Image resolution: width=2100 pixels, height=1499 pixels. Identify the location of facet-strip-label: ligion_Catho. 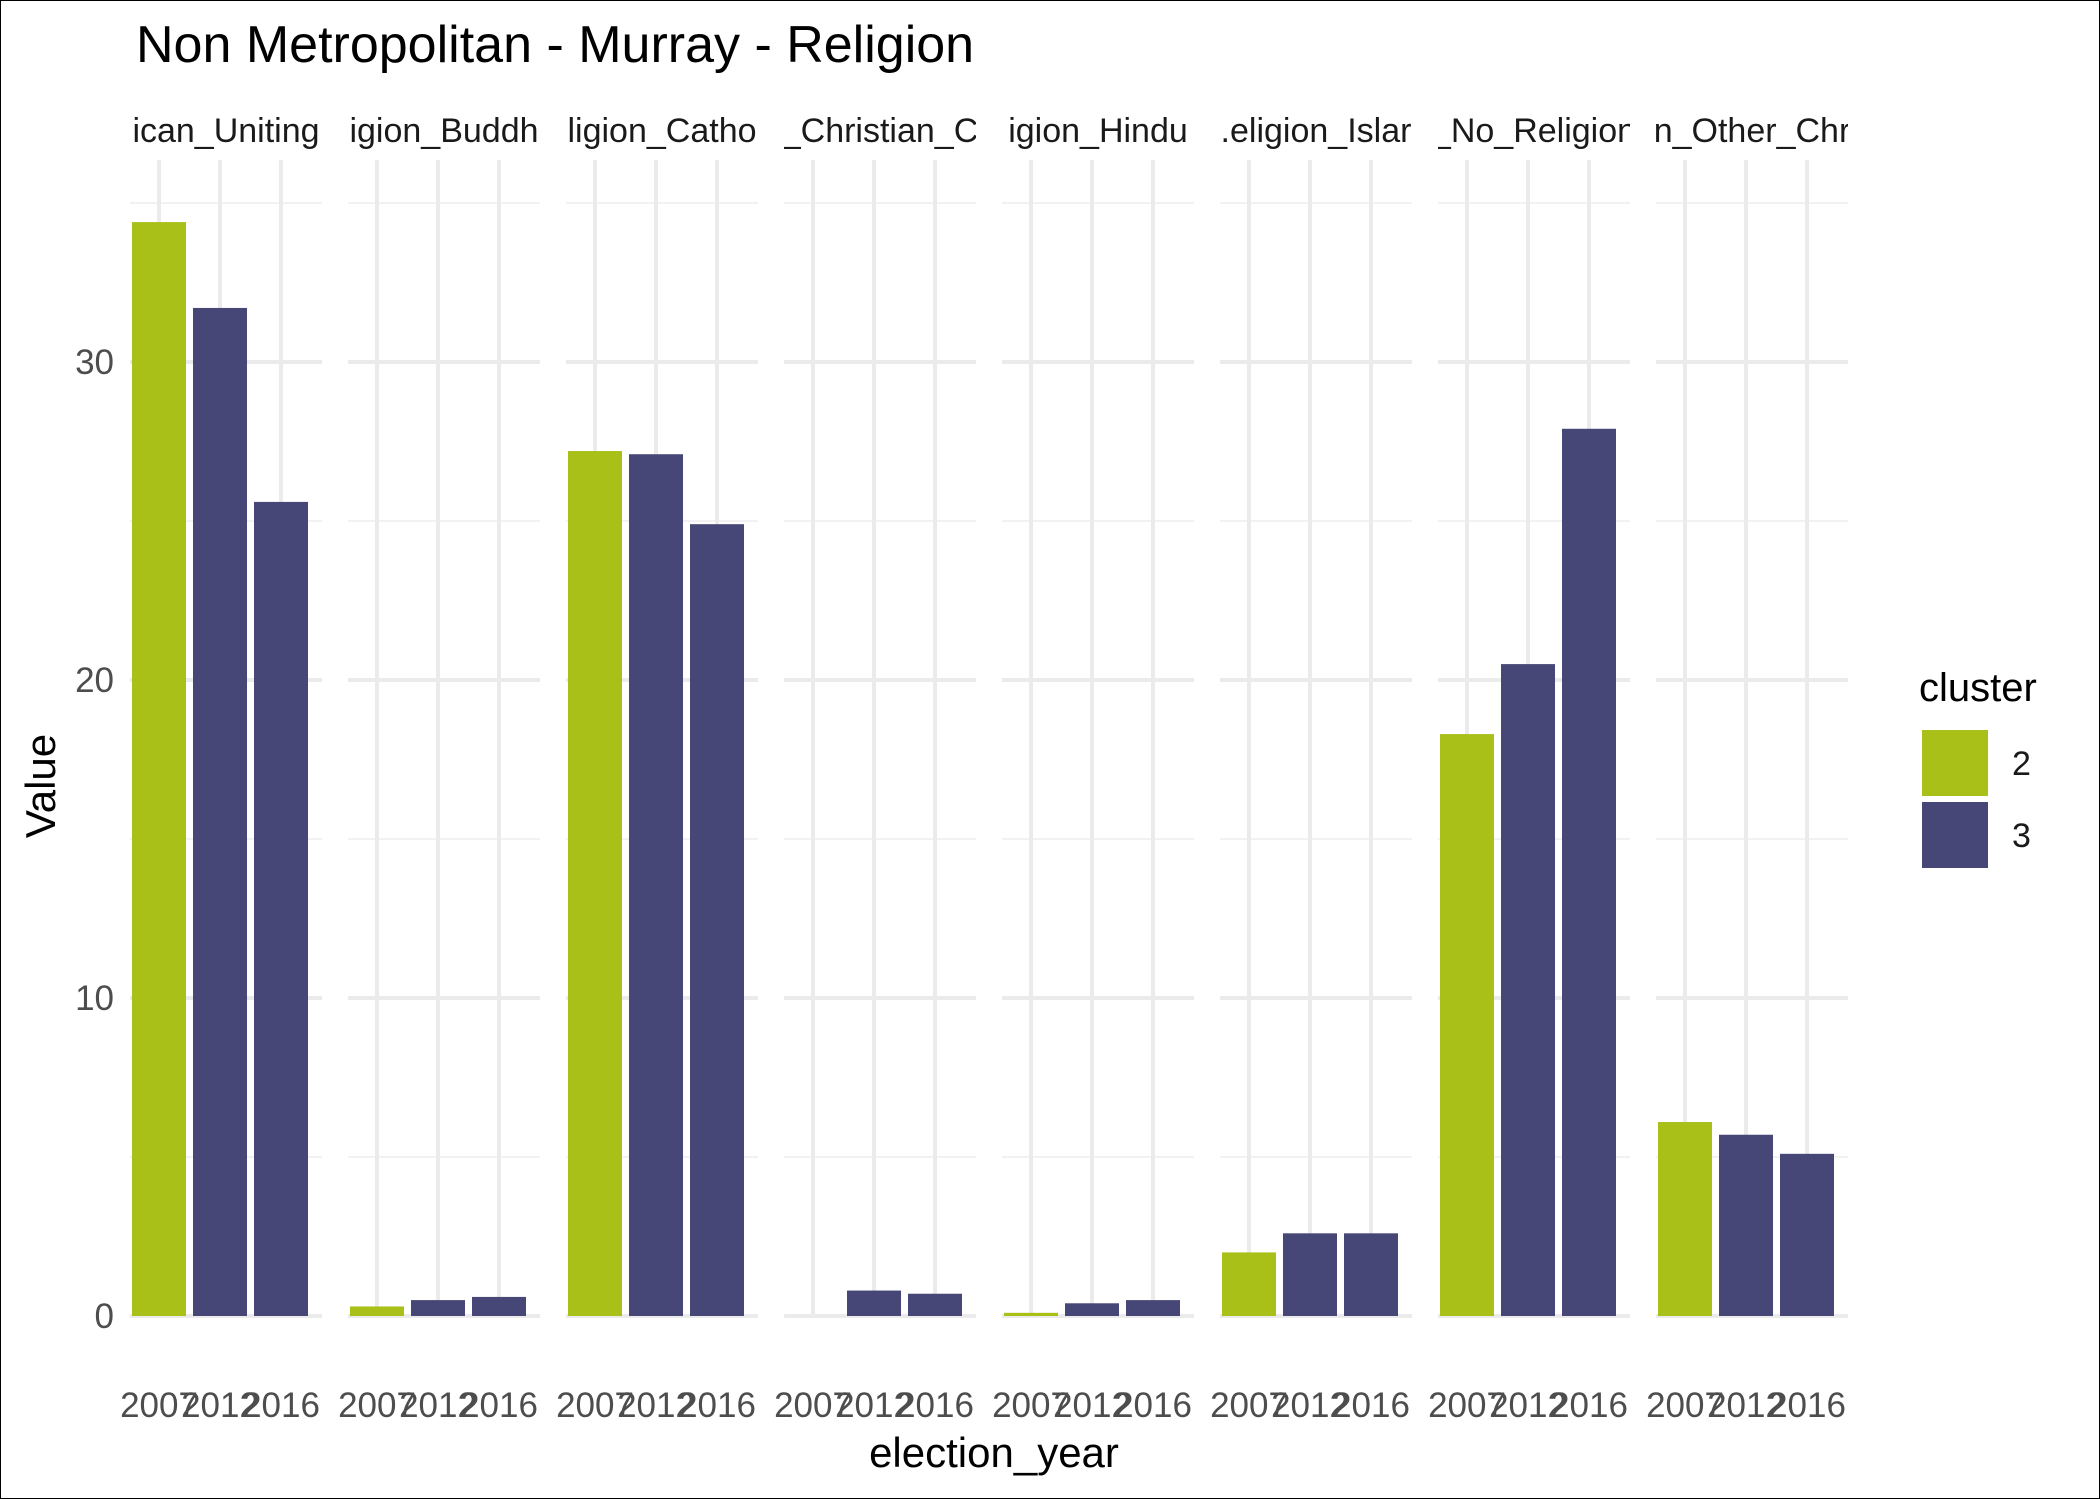
(661, 131).